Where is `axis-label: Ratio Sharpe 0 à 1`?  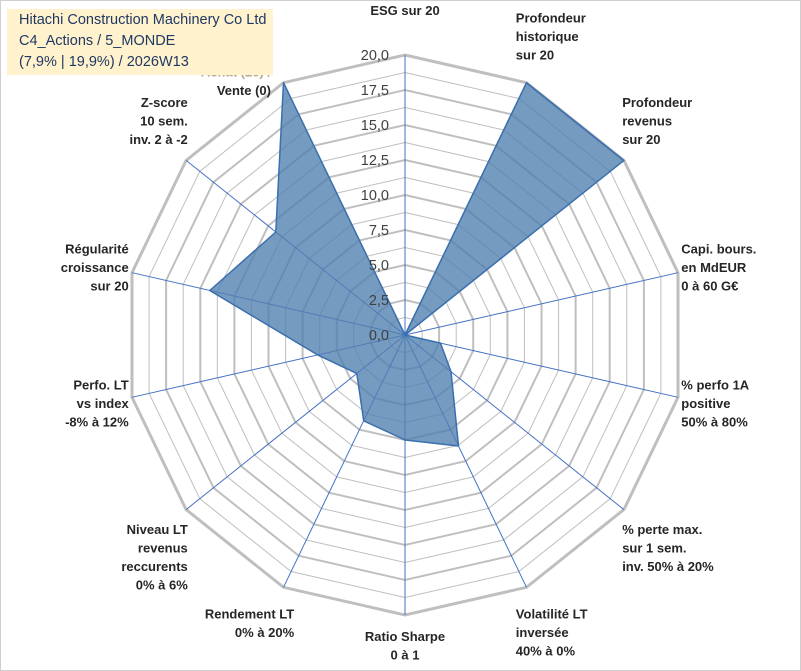
axis-label: Ratio Sharpe 0 à 1 is located at coordinates (405, 646).